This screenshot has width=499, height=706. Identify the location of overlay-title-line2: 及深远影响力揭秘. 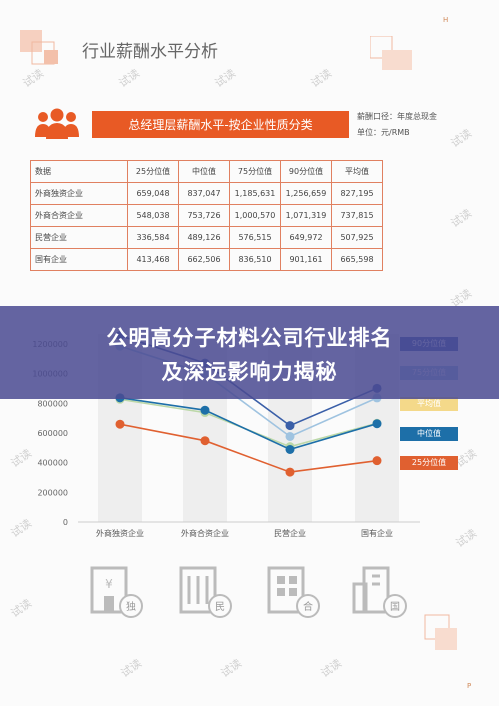
(249, 372).